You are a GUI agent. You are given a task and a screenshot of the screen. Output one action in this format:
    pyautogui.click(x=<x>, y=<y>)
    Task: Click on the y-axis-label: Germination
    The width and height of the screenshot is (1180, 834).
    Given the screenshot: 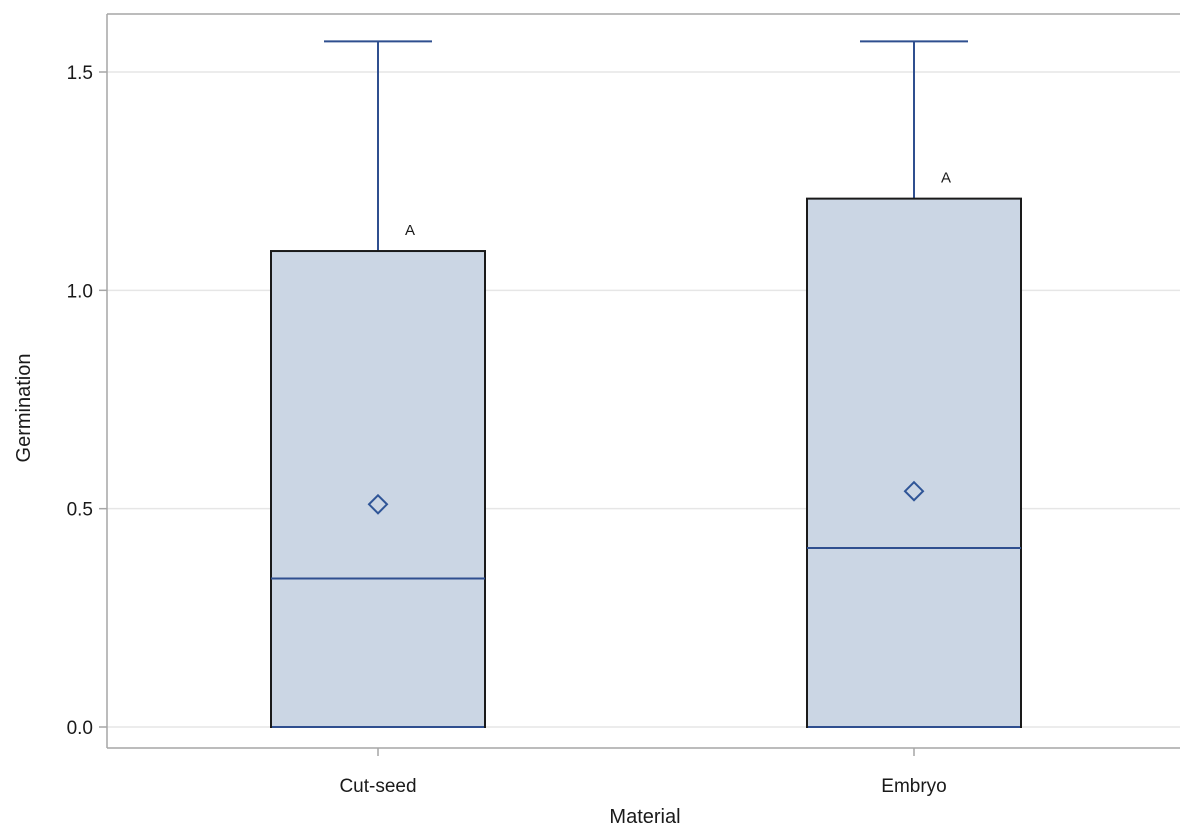 What is the action you would take?
    pyautogui.click(x=24, y=408)
    